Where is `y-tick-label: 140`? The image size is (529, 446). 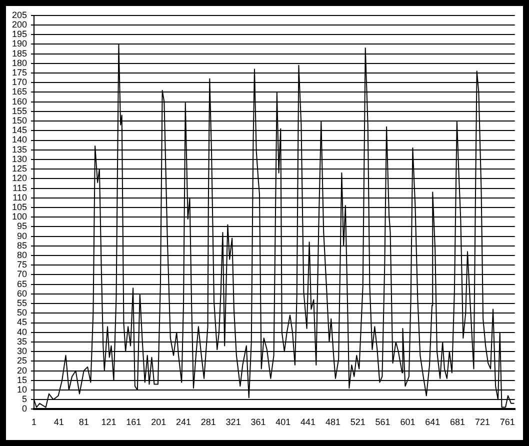
y-tick-label: 140 is located at coordinates (20, 139).